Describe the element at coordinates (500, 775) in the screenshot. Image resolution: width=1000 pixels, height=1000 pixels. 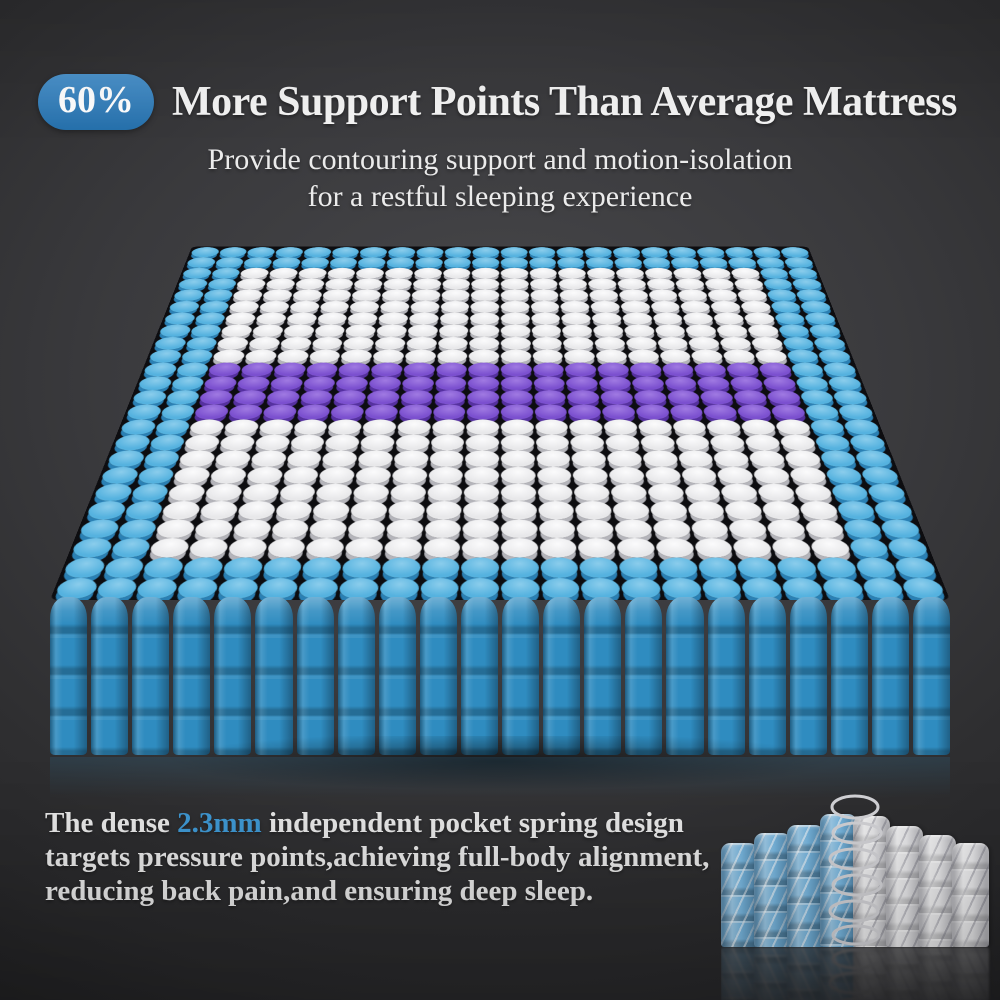
I see `mattress-floor-shadow` at that location.